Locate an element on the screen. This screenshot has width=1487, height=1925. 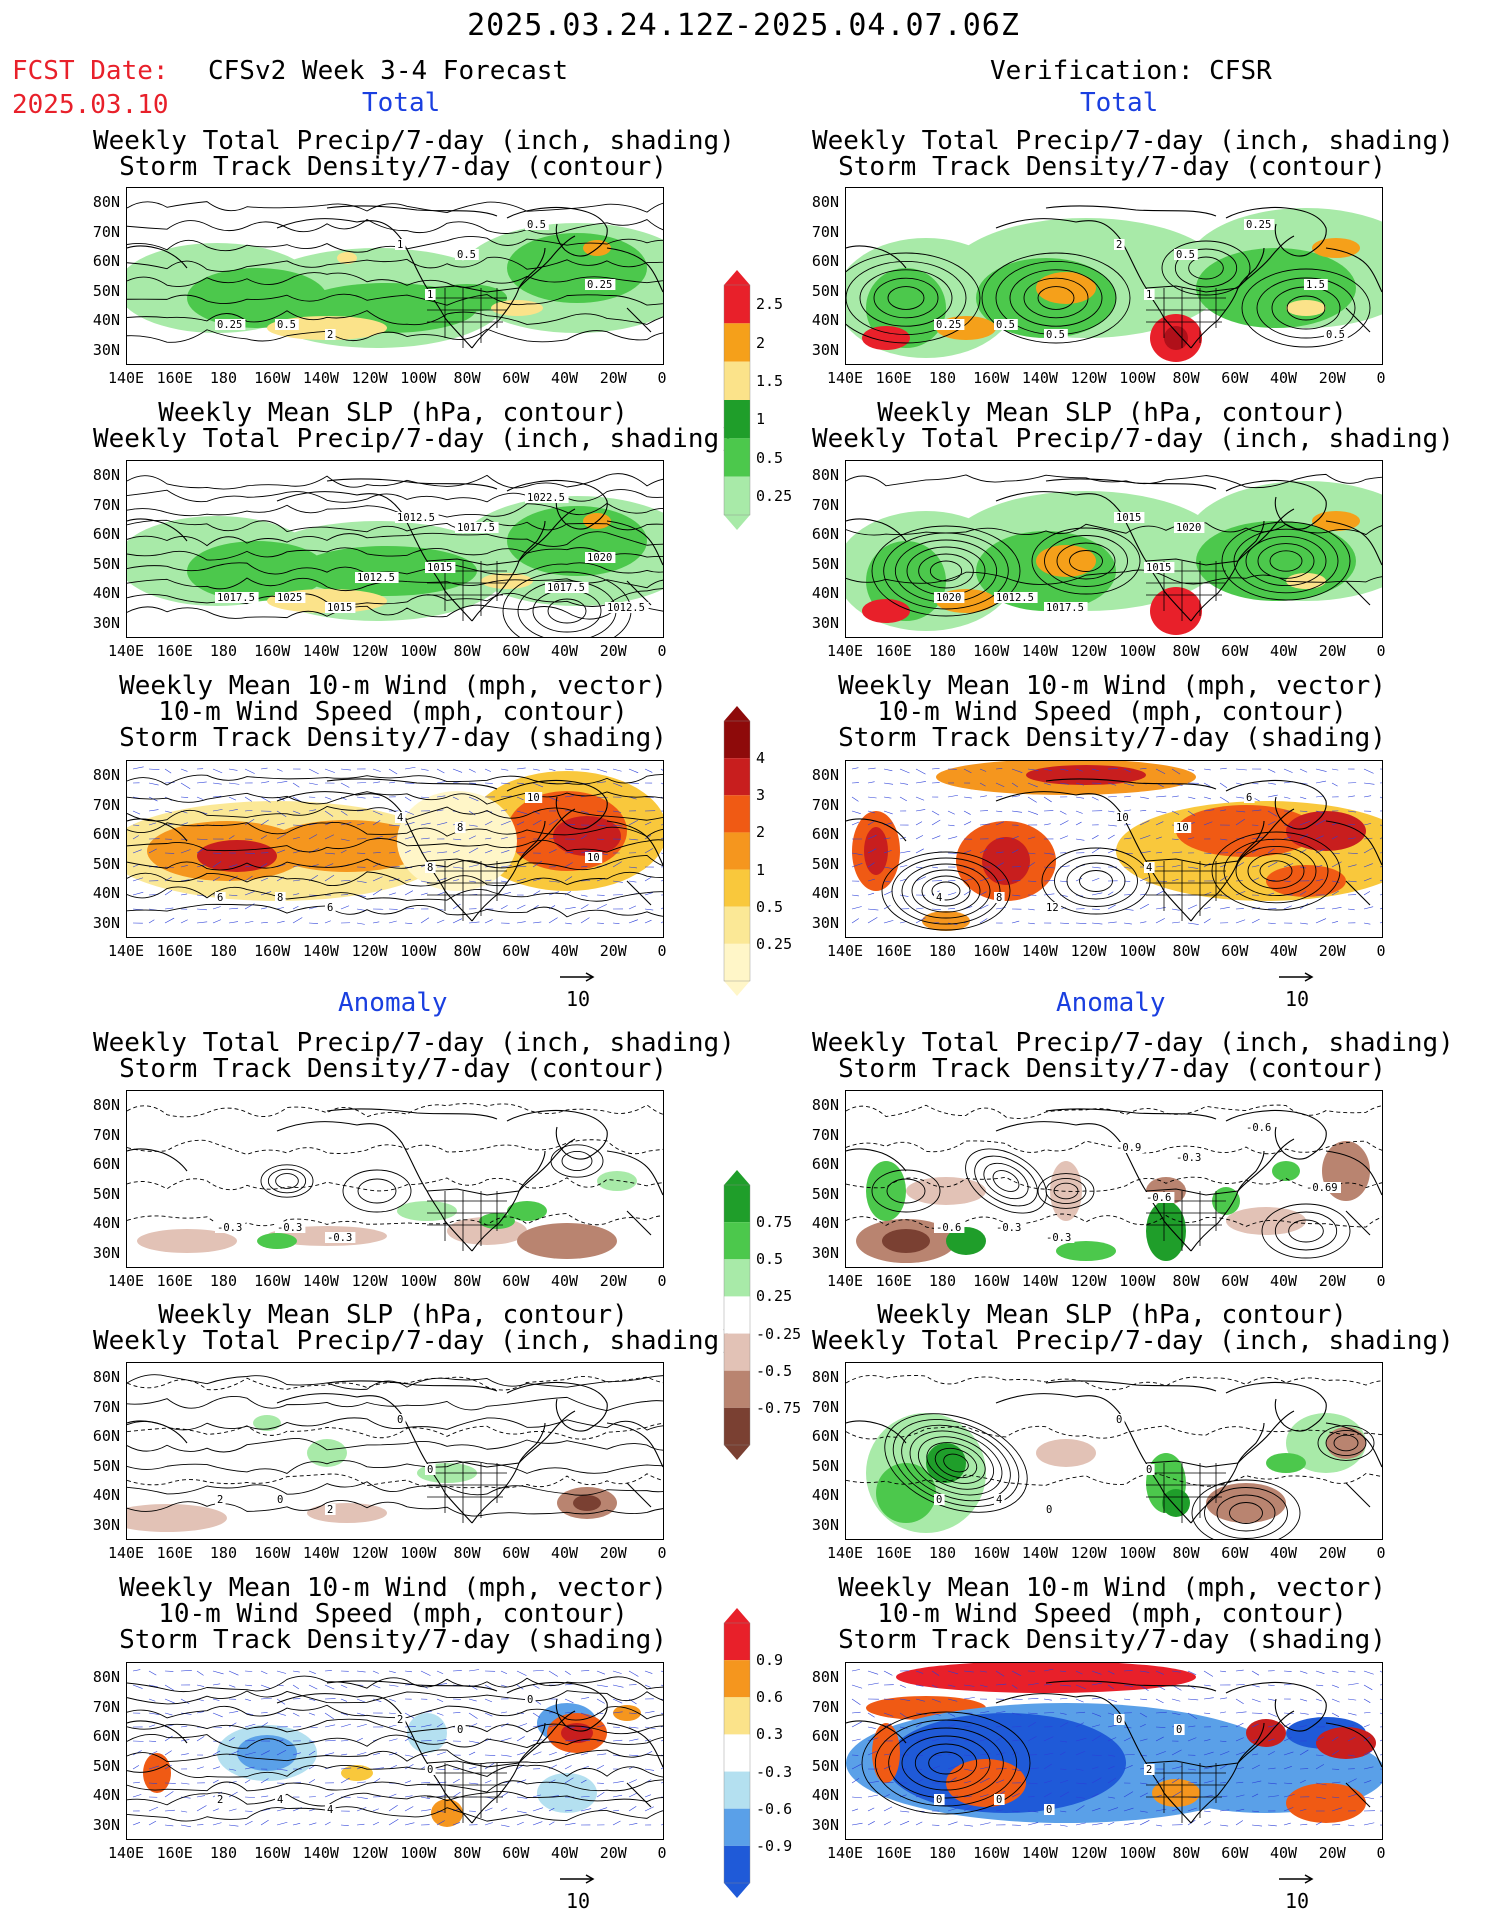
lon-tick-label: 160W is located at coordinates (272, 951).